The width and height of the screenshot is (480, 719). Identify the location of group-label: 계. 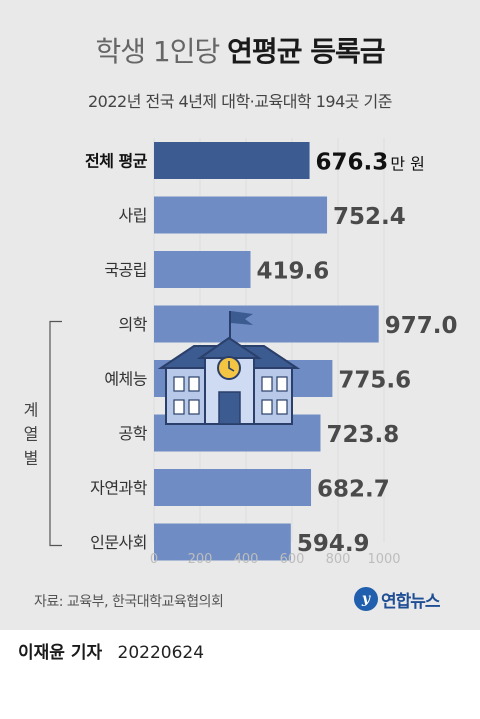
(31, 410).